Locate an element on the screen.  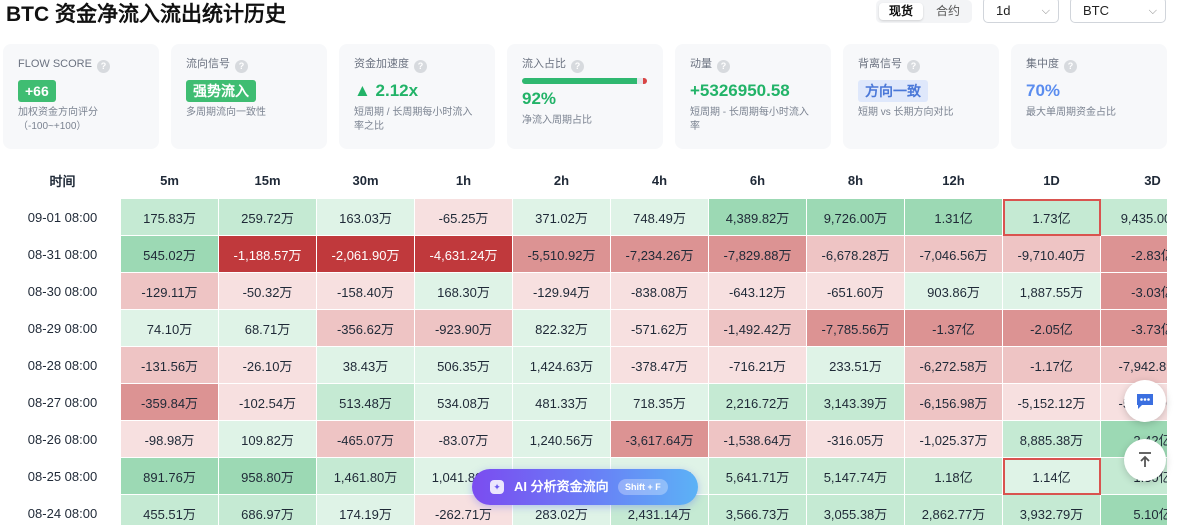
flow-cell: -838.08万 is located at coordinates (659, 291).